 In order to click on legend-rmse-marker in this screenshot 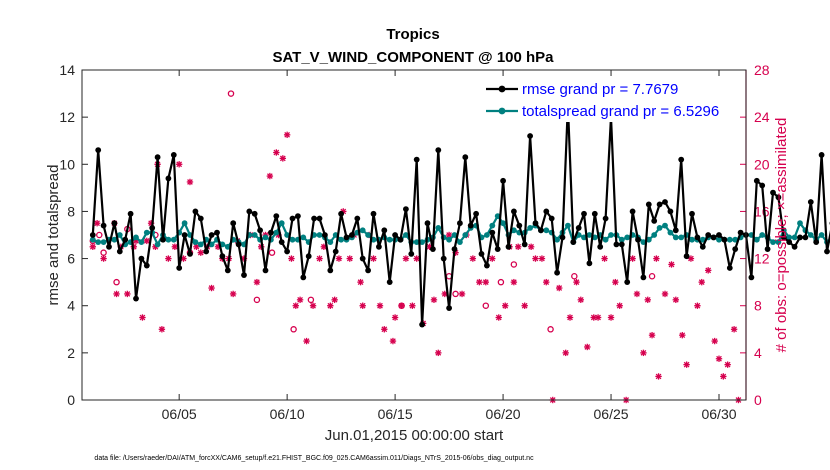, I will do `click(502, 89)`.